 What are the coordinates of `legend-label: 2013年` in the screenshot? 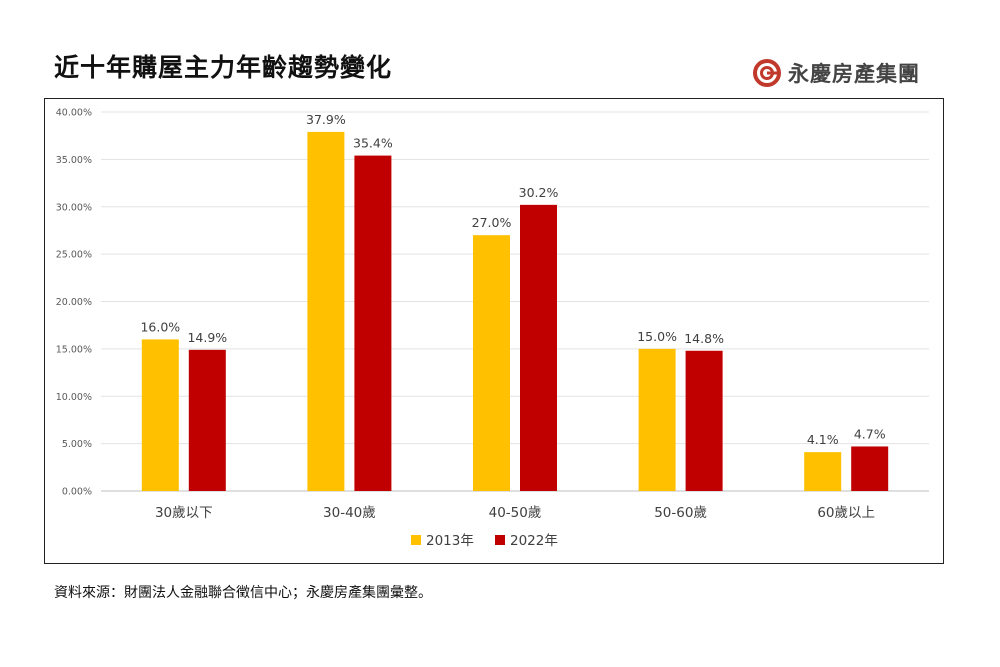 It's located at (450, 541).